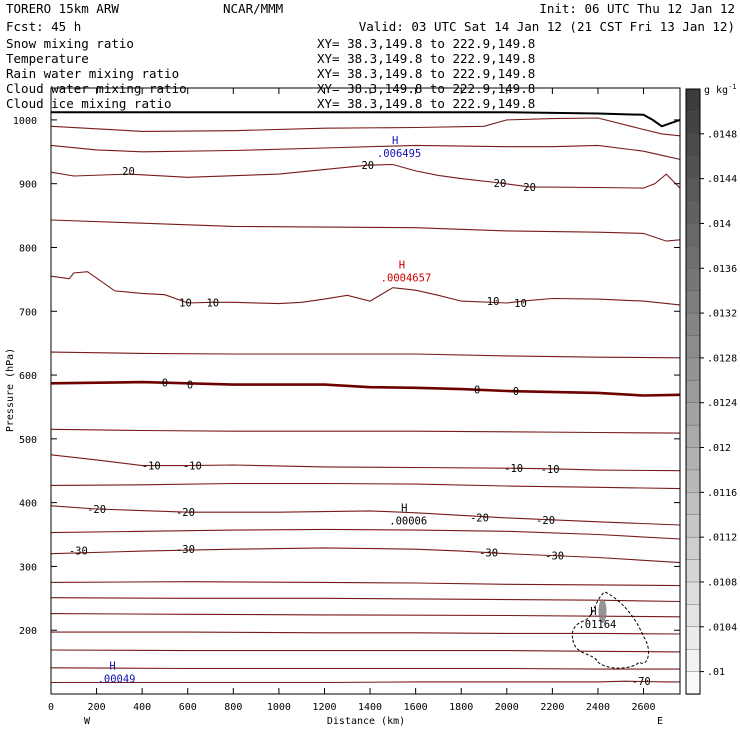  What do you see at coordinates (722, 269) in the screenshot?
I see `colorbar-label: .0136` at bounding box center [722, 269].